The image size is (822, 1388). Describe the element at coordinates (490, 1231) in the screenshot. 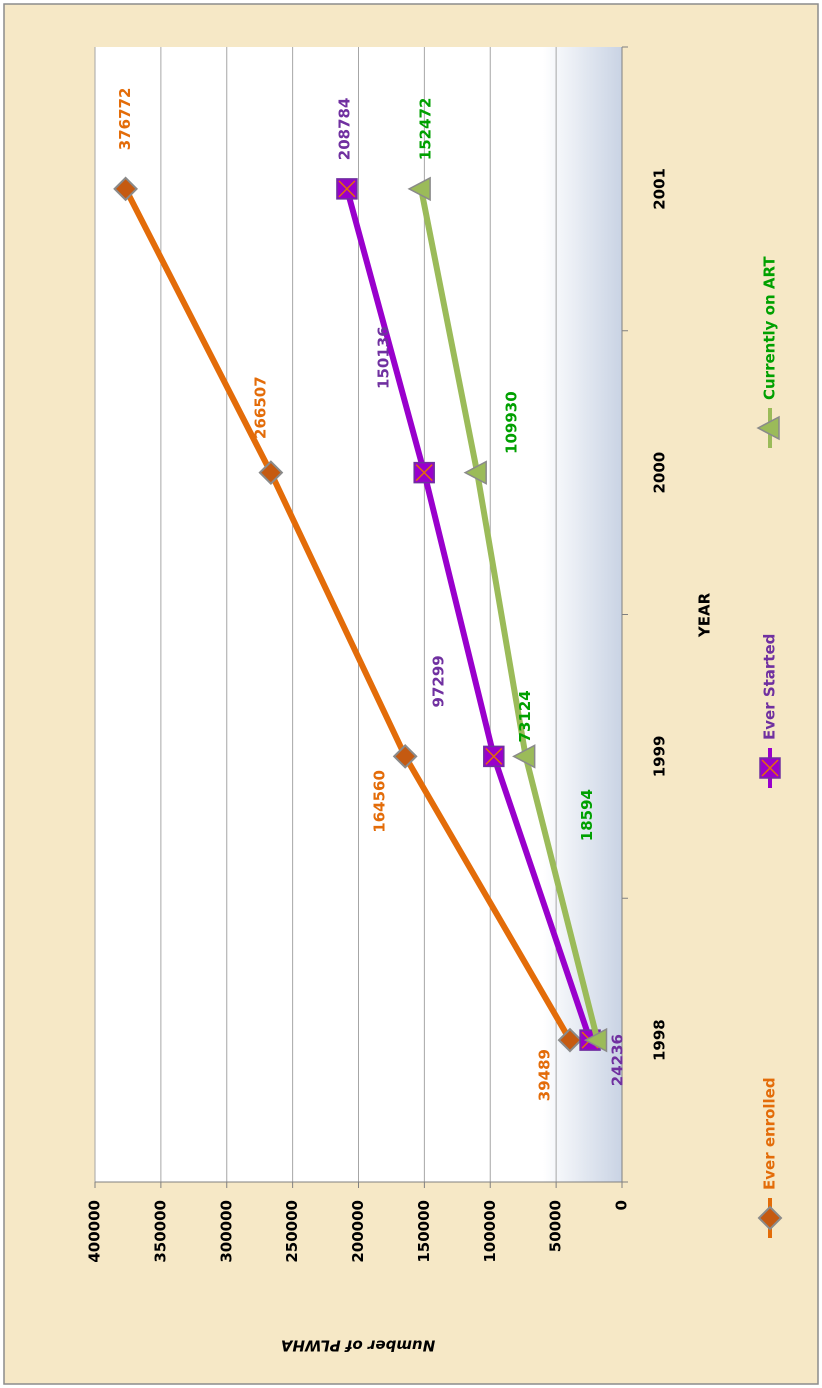

I see `y-tick-label: 100000` at that location.